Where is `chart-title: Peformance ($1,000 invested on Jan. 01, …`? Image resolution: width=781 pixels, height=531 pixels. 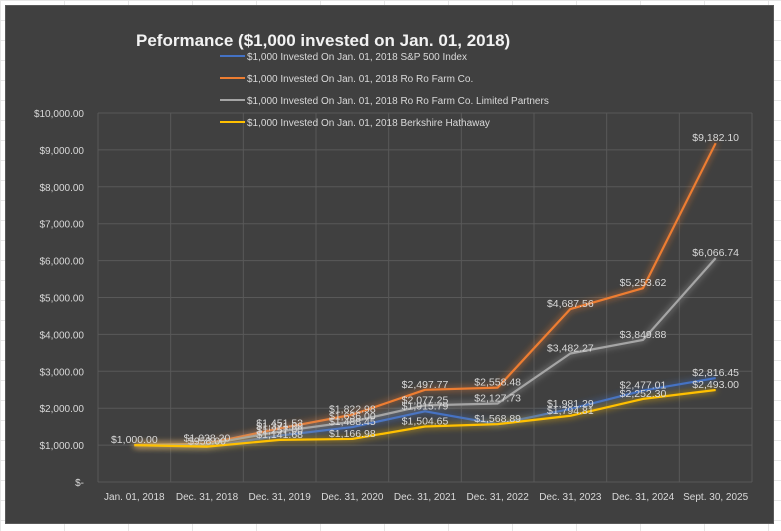 chart-title: Peformance ($1,000 invested on Jan. 01, … is located at coordinates (323, 40).